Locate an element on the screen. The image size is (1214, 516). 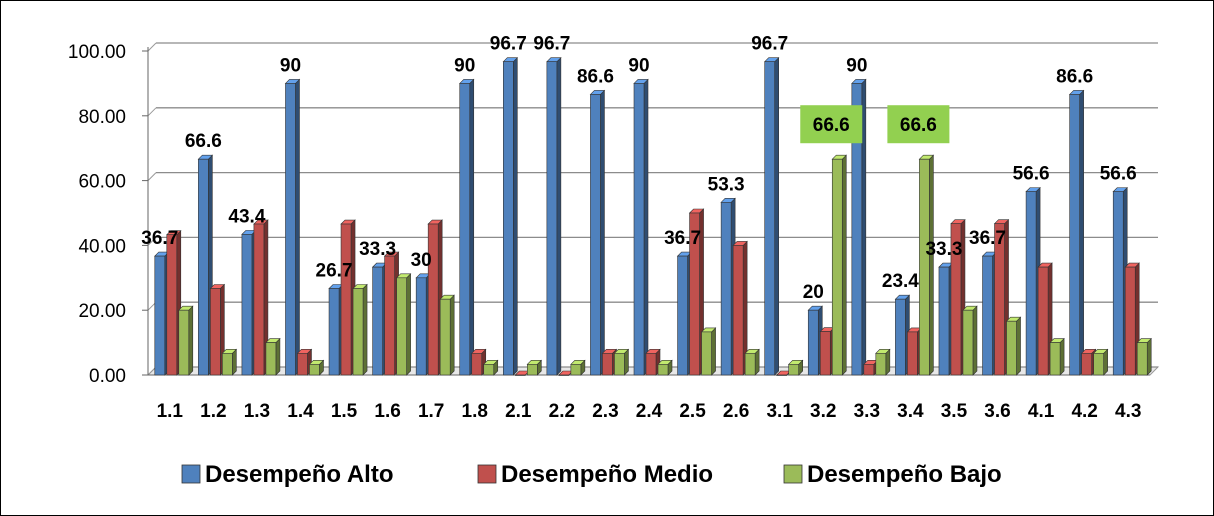
data-label: 33.3 is located at coordinates (943, 249).